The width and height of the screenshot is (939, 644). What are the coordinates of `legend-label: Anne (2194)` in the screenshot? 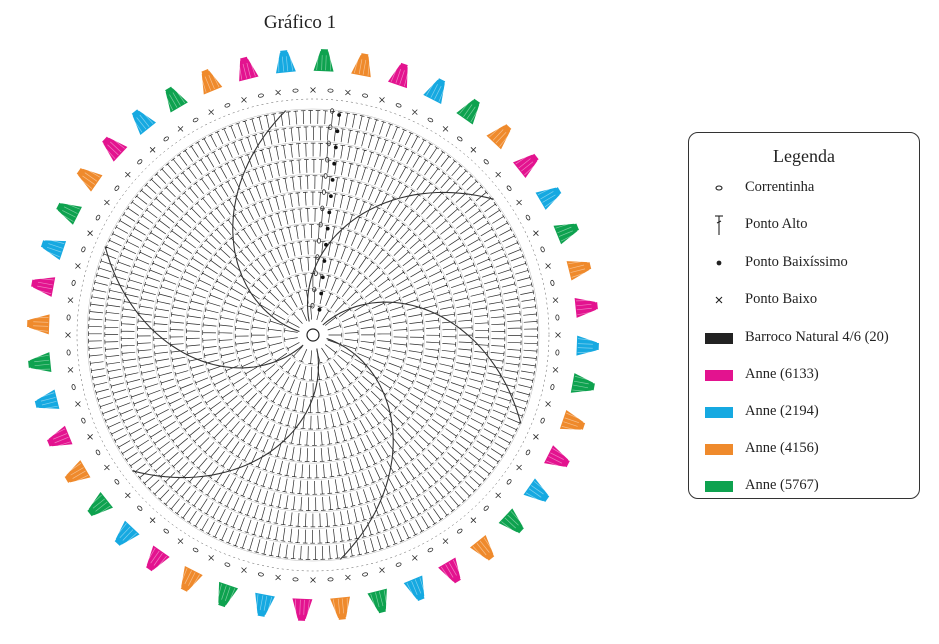 It's located at (782, 411).